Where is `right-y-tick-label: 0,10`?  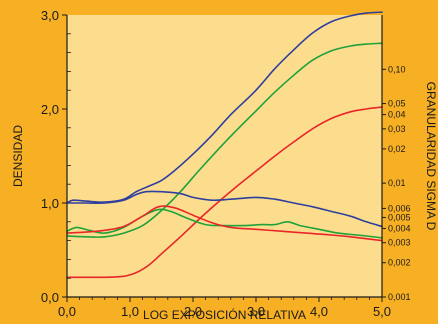 right-y-tick-label: 0,10 is located at coordinates (397, 69).